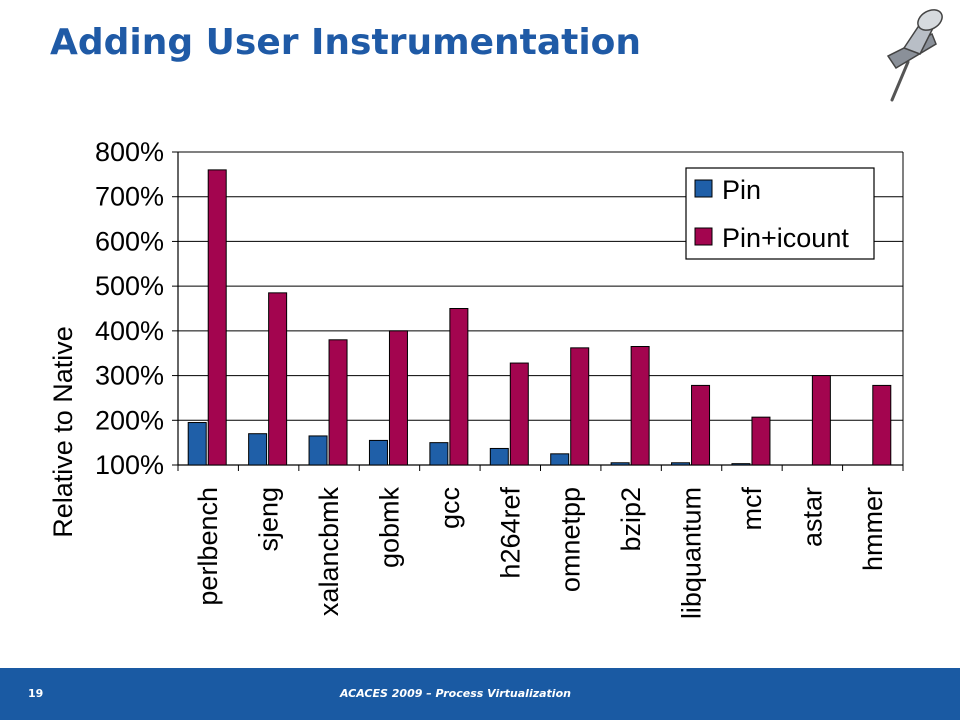  What do you see at coordinates (692, 553) in the screenshot?
I see `category-label-libquantum: libquantum` at bounding box center [692, 553].